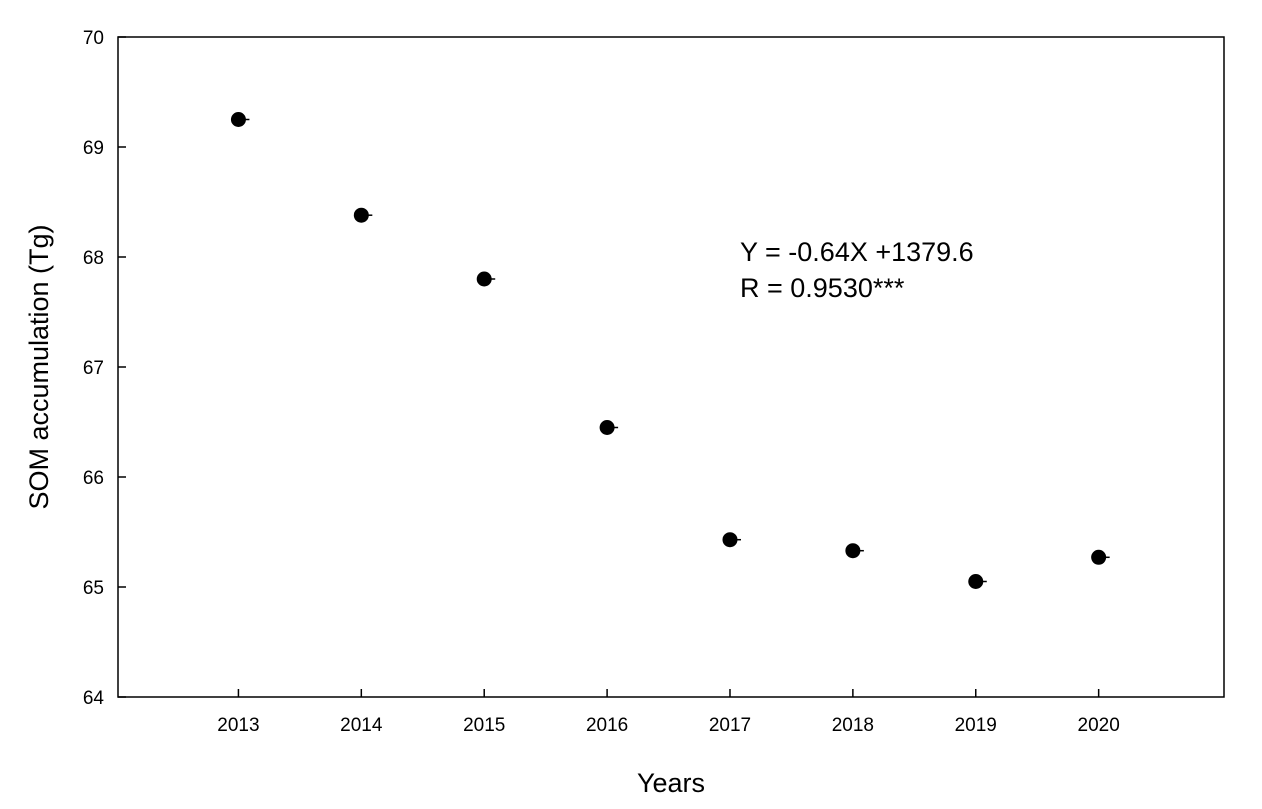 The height and width of the screenshot is (809, 1262). I want to click on y-tick-label: 69, so click(93, 148).